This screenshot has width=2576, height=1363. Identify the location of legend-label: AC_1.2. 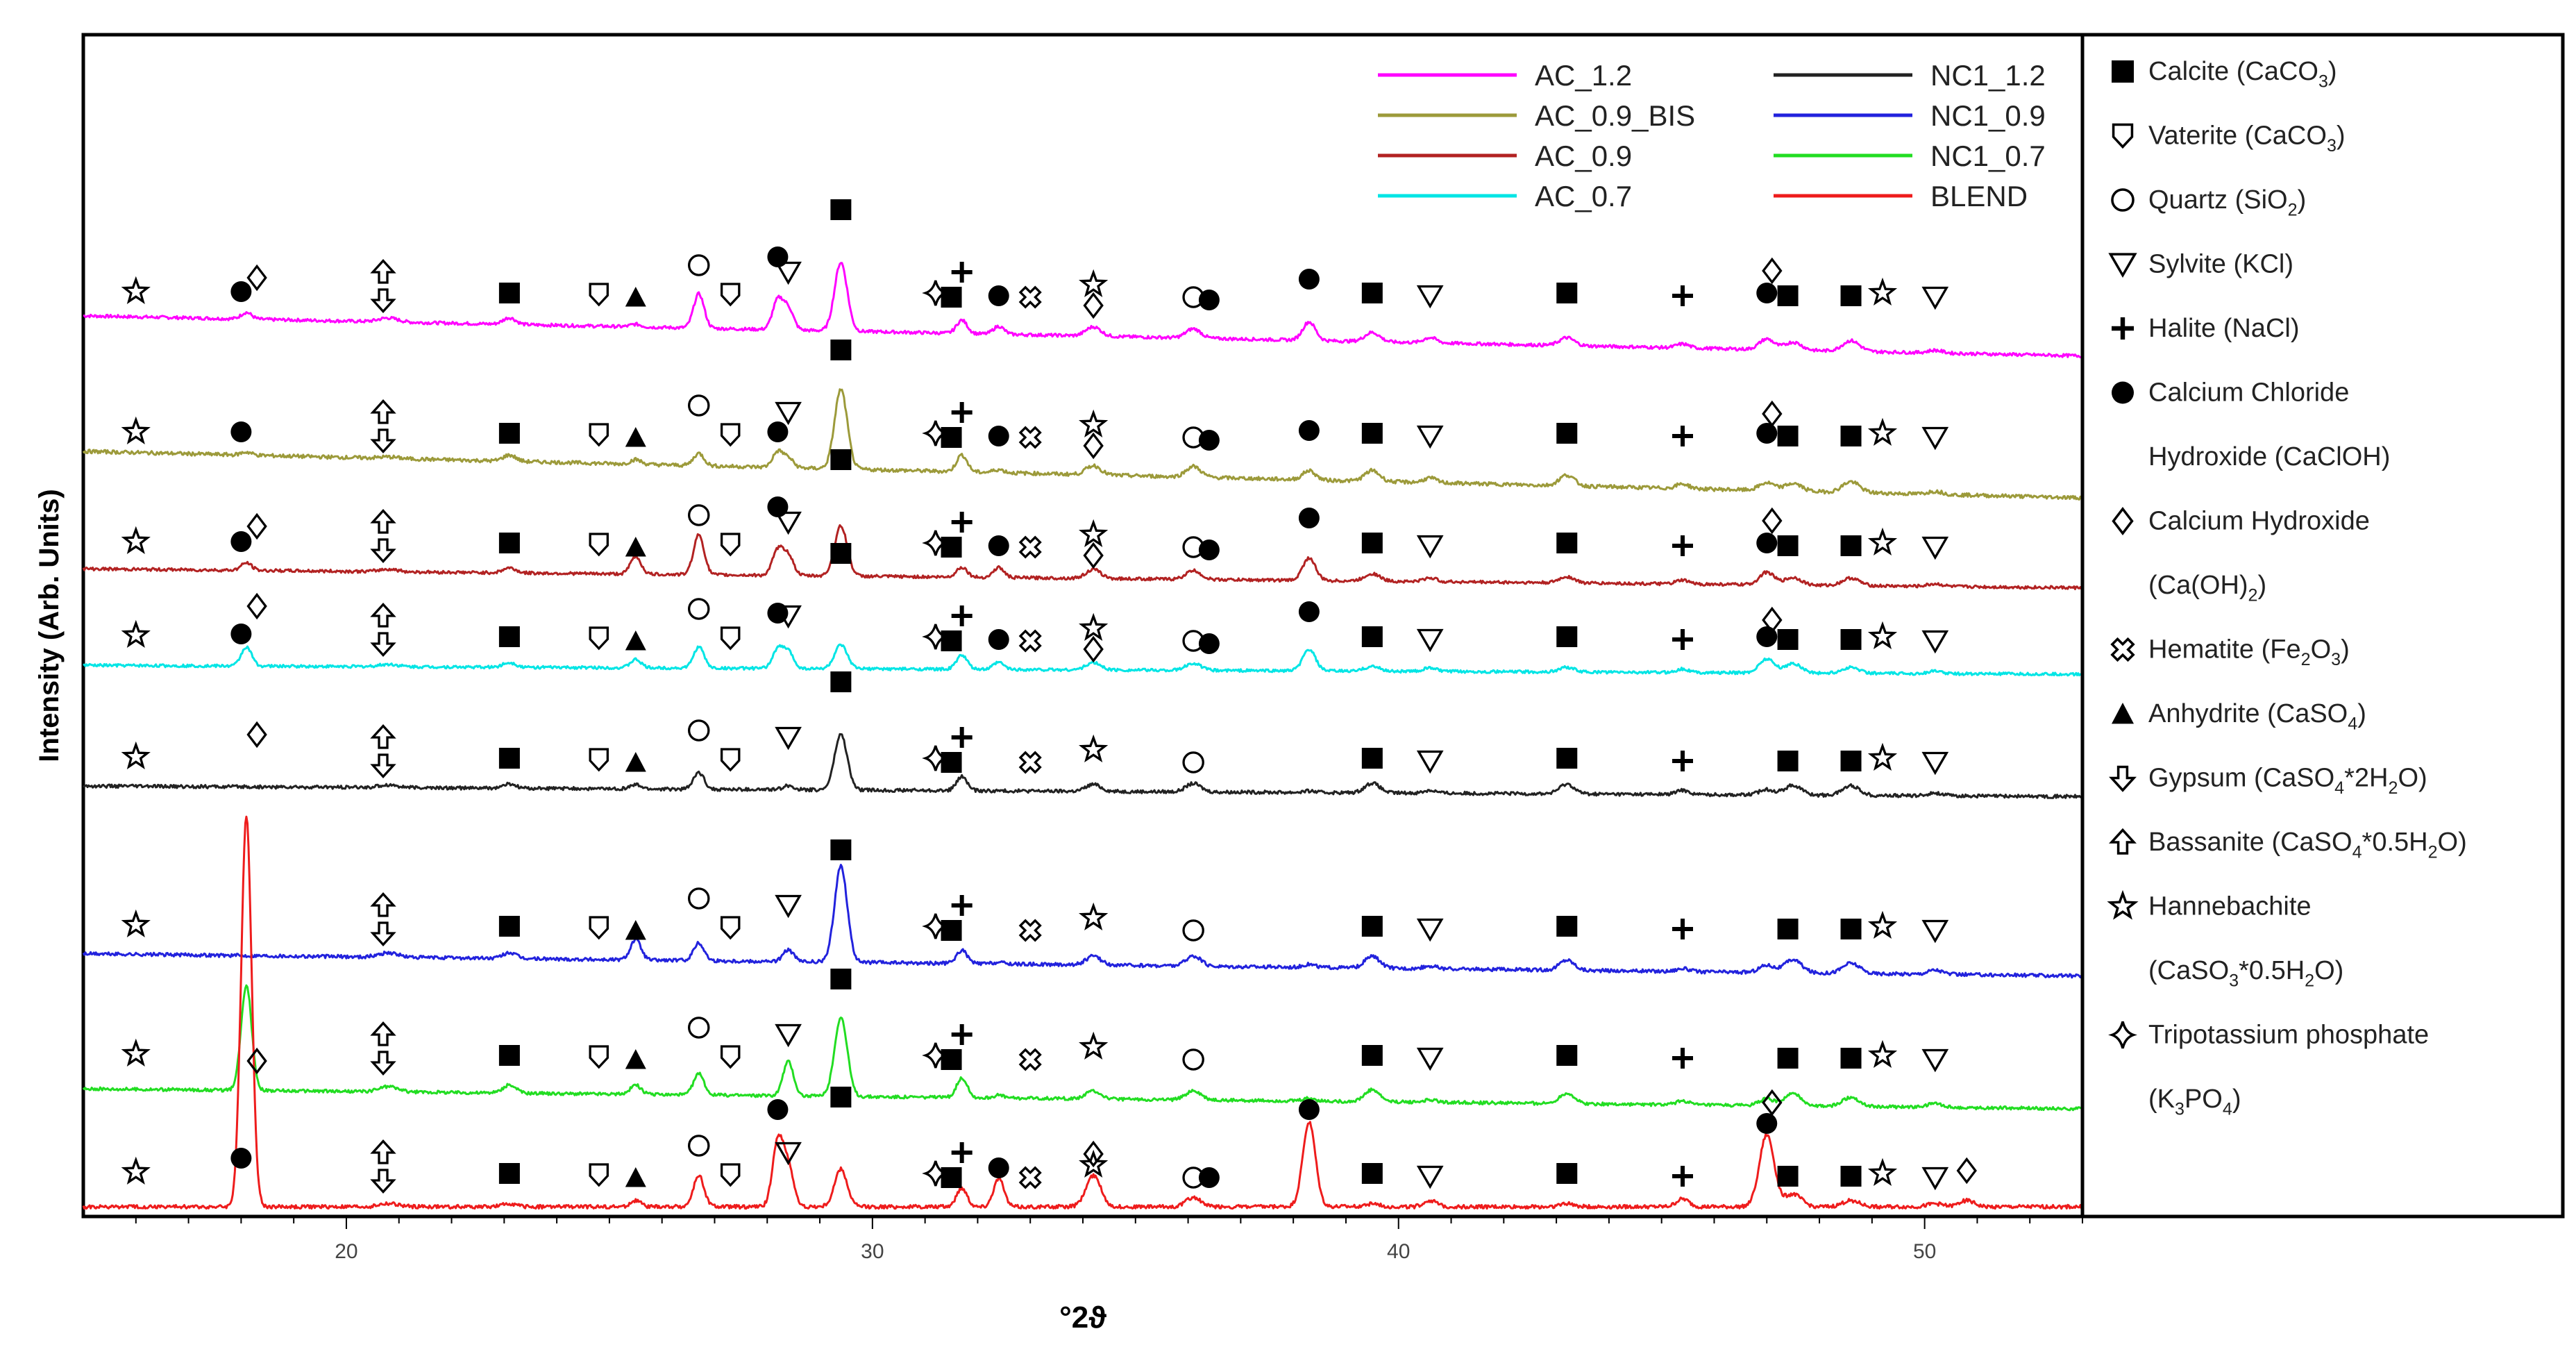
(1583, 75).